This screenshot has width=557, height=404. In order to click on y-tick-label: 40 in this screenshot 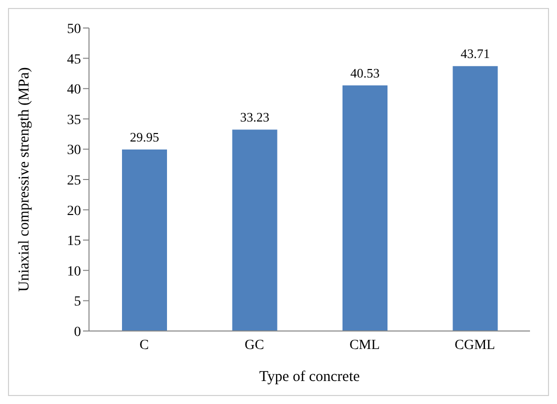, I will do `click(74, 90)`.